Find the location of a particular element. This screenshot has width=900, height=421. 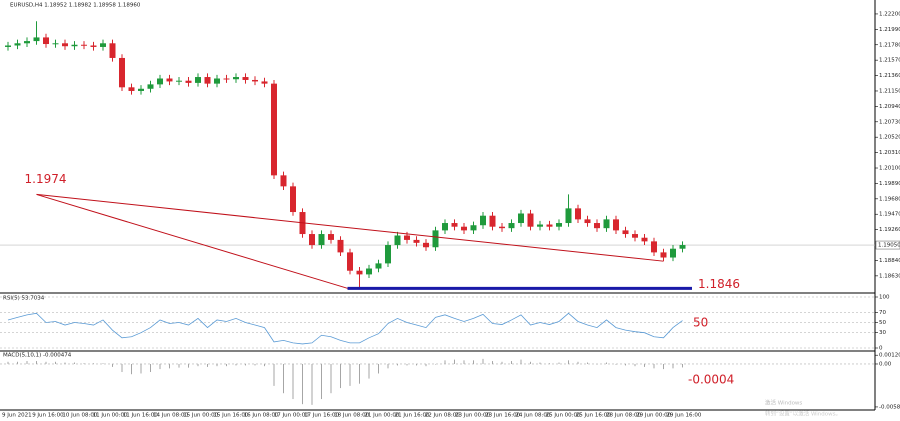

x-tick-label: 28 Jun 08:00 is located at coordinates (623, 416).